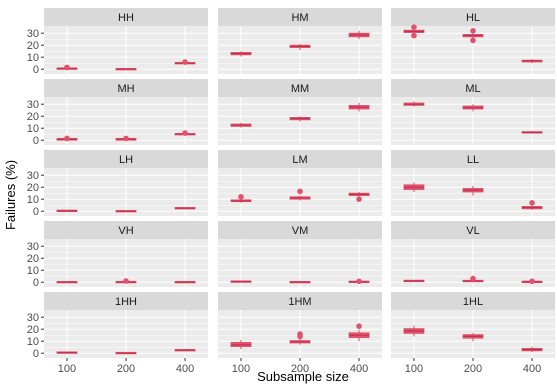  What do you see at coordinates (473, 325) in the screenshot?
I see `facet-panel-1HL: 1HL` at bounding box center [473, 325].